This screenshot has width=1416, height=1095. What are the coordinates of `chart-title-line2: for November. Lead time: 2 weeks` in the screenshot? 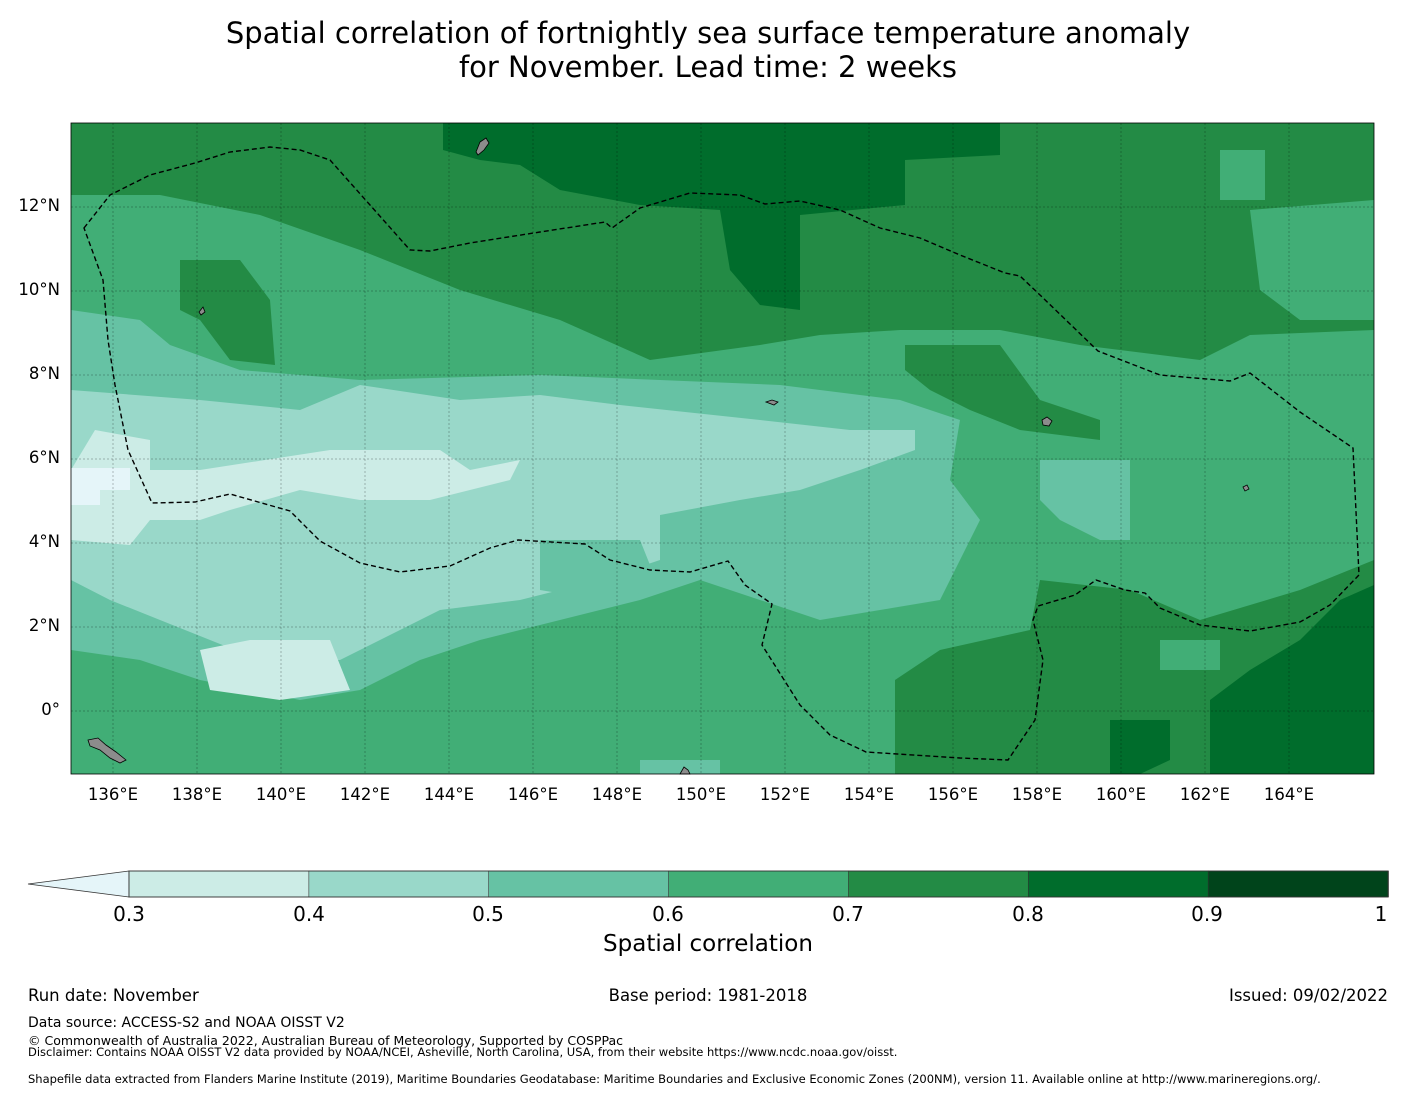 It's located at (708, 67).